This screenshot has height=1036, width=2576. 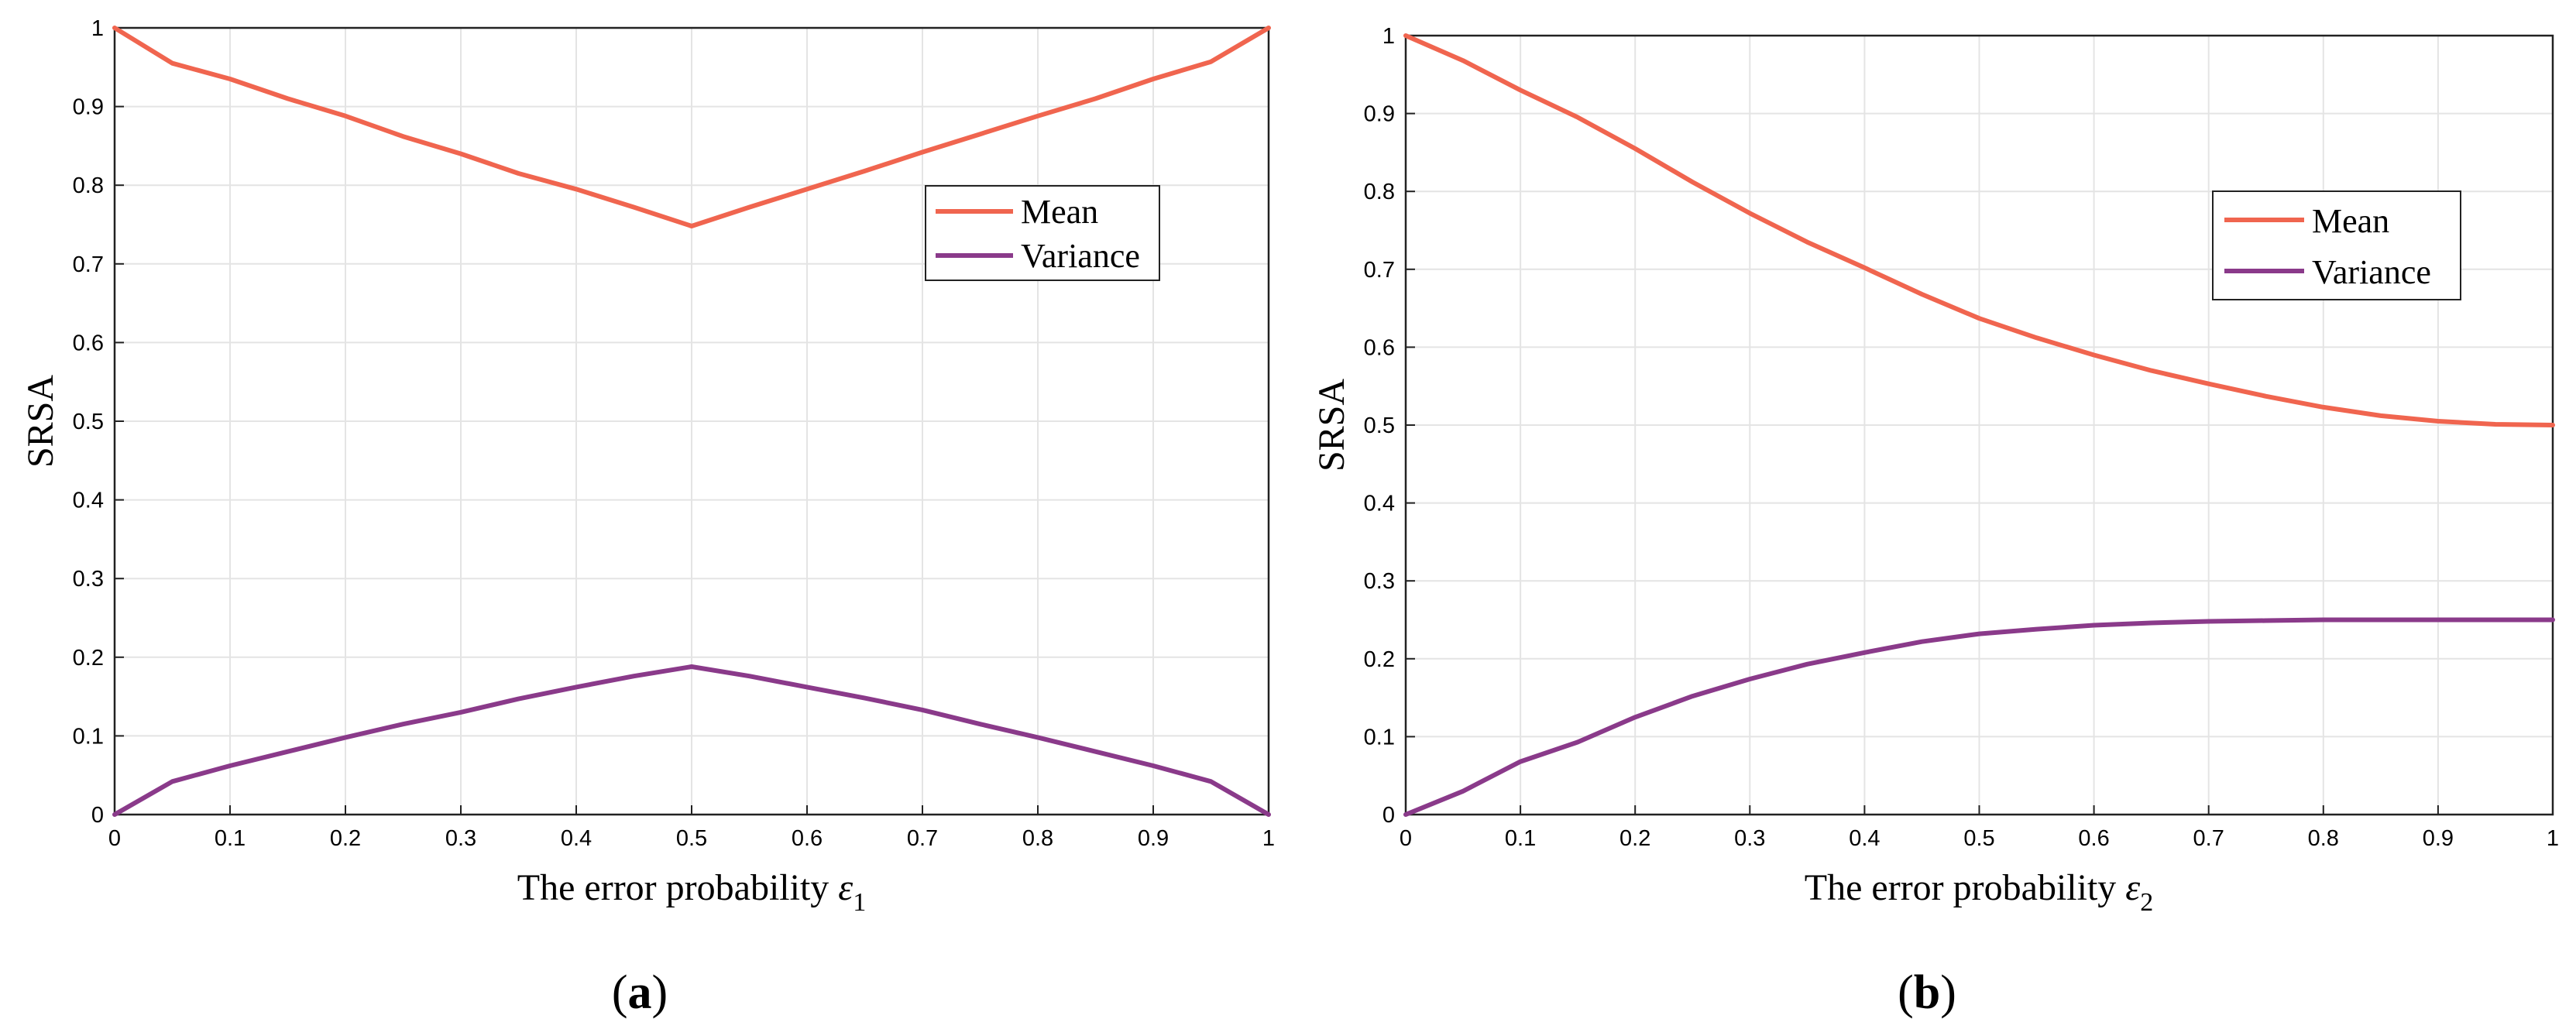 I want to click on series-line-mean, so click(x=691, y=127).